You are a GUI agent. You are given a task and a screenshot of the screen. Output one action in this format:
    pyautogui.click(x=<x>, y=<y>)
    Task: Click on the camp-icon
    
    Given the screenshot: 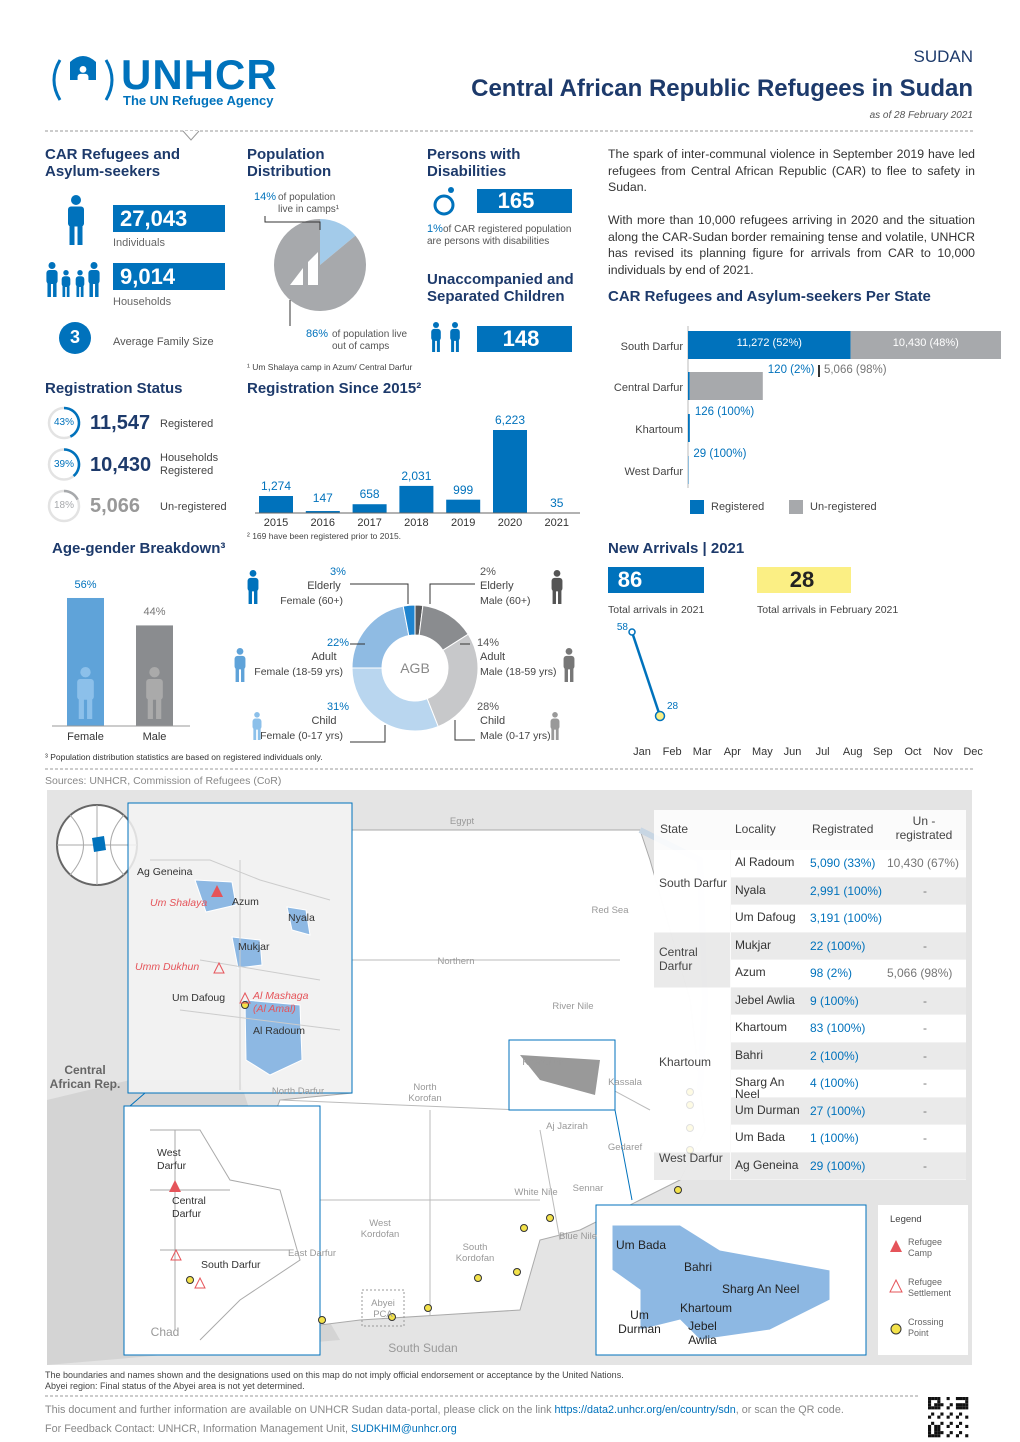 What is the action you would take?
    pyautogui.click(x=217, y=891)
    